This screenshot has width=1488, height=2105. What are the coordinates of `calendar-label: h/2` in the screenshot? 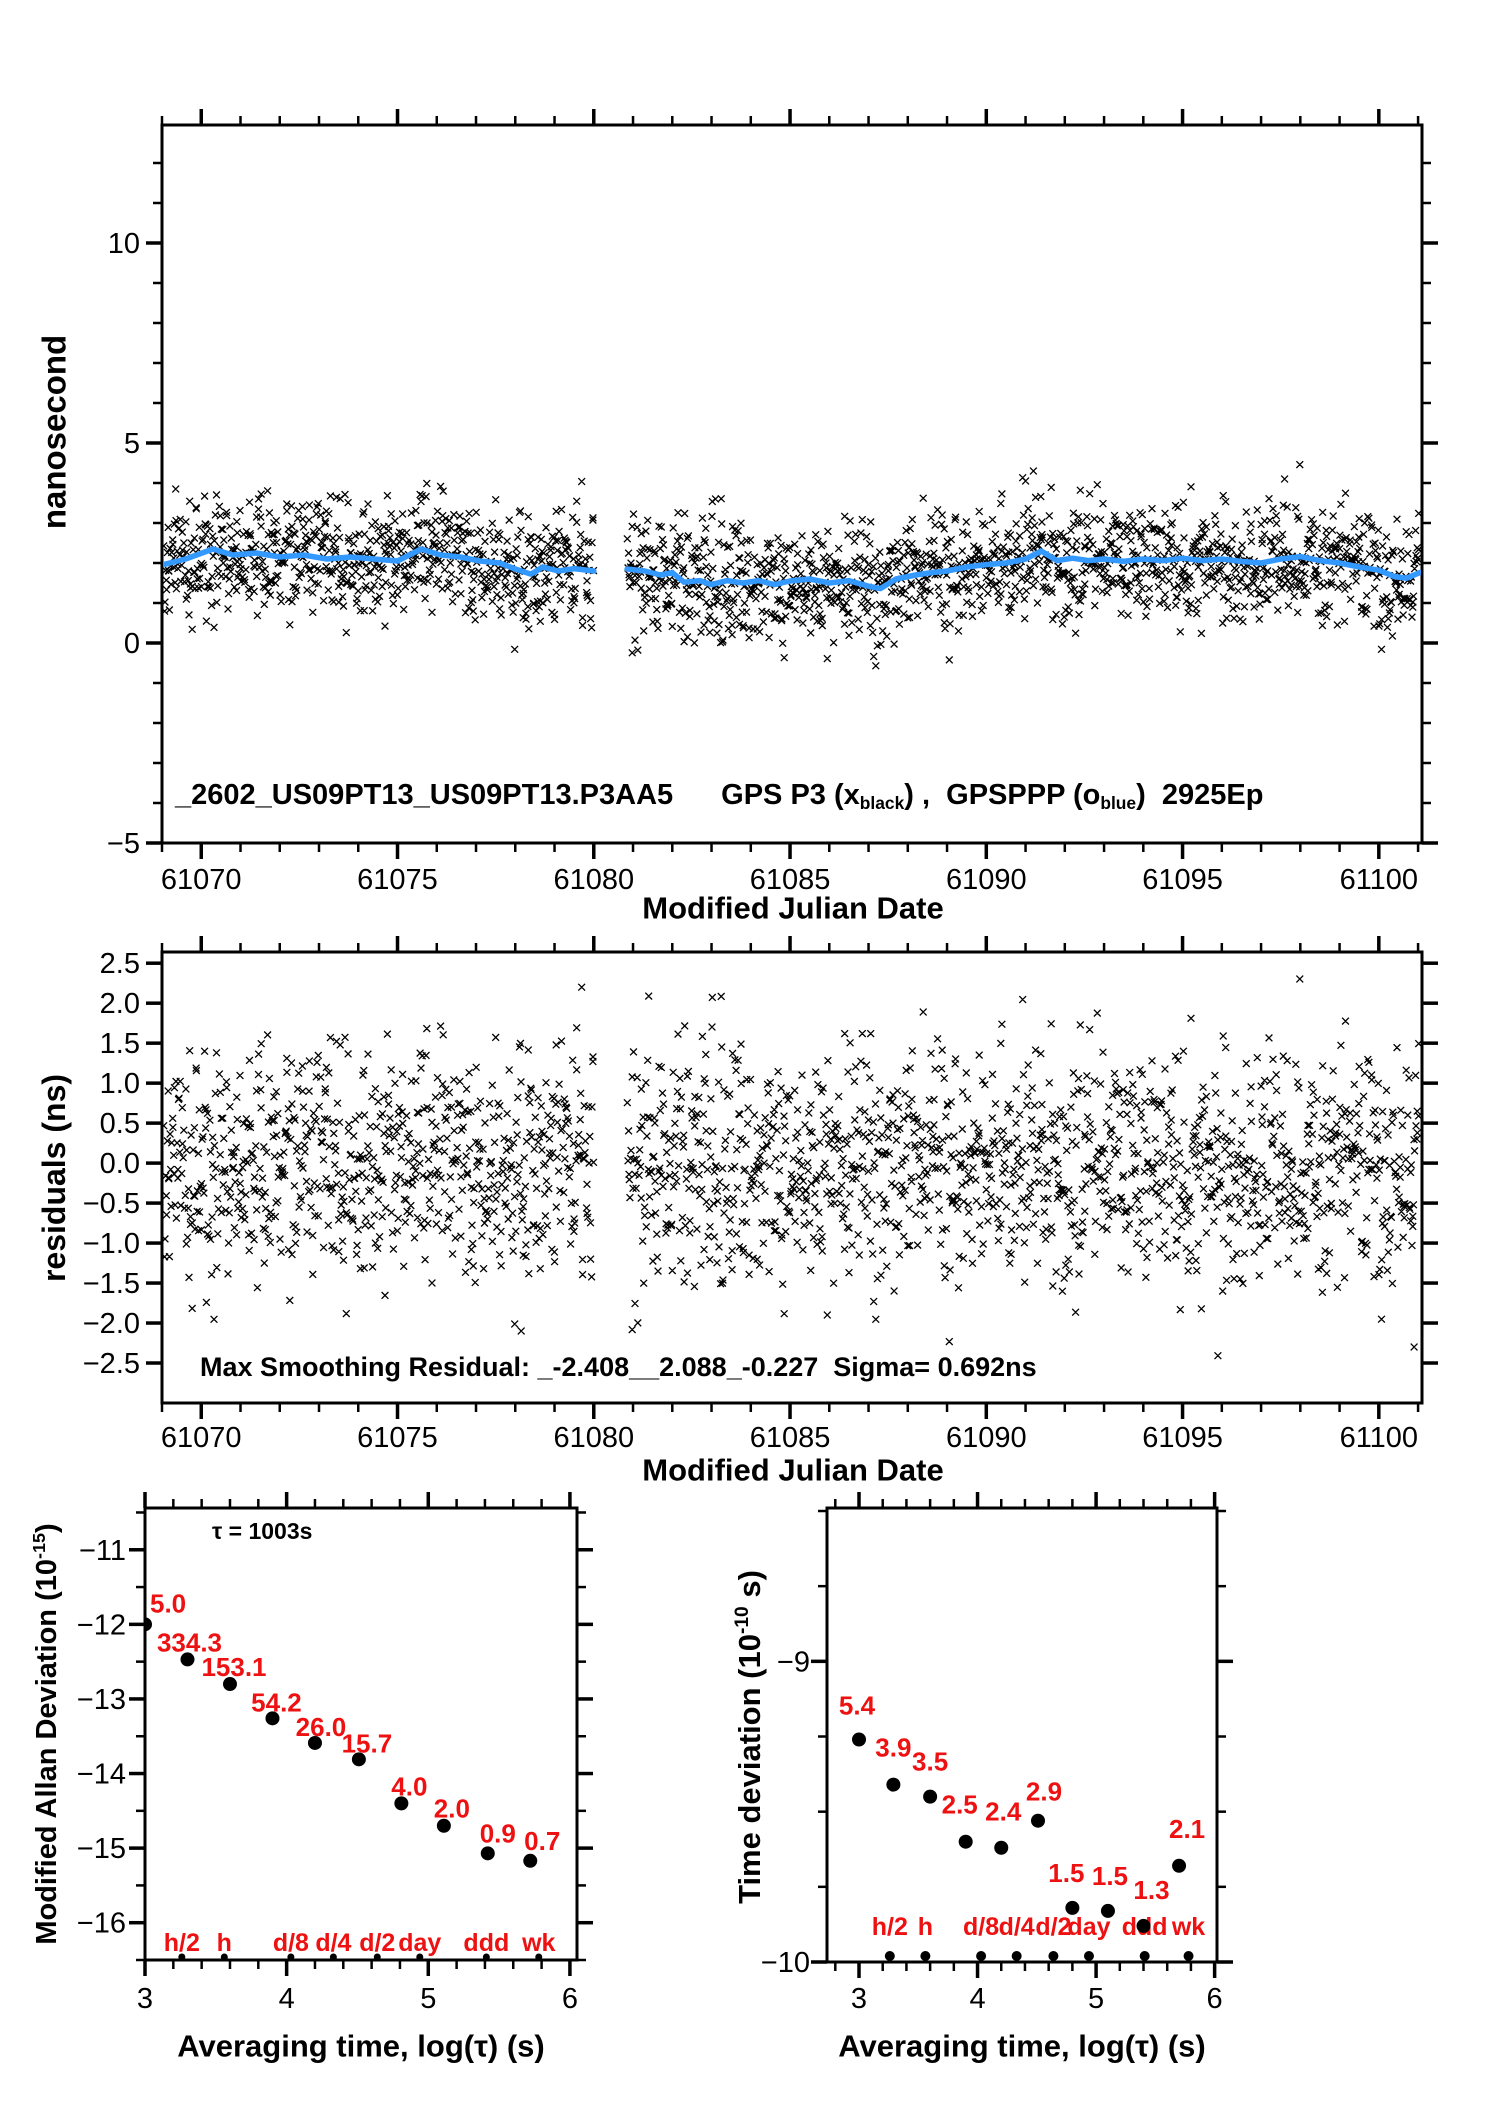 It's located at (182, 1943).